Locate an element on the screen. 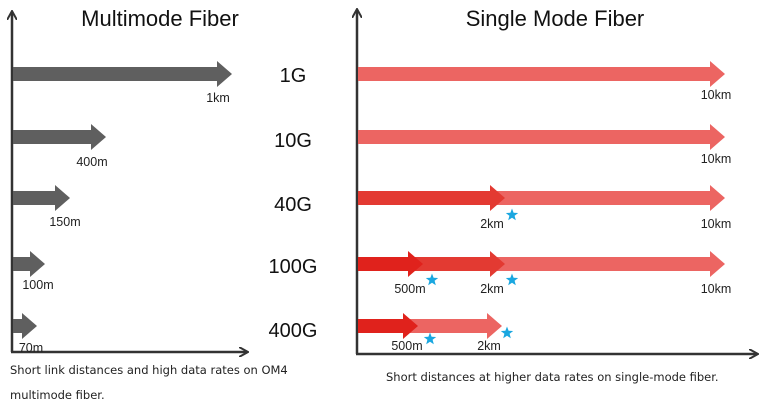 The image size is (768, 408). multimode-distance-label: 100m is located at coordinates (37, 285).